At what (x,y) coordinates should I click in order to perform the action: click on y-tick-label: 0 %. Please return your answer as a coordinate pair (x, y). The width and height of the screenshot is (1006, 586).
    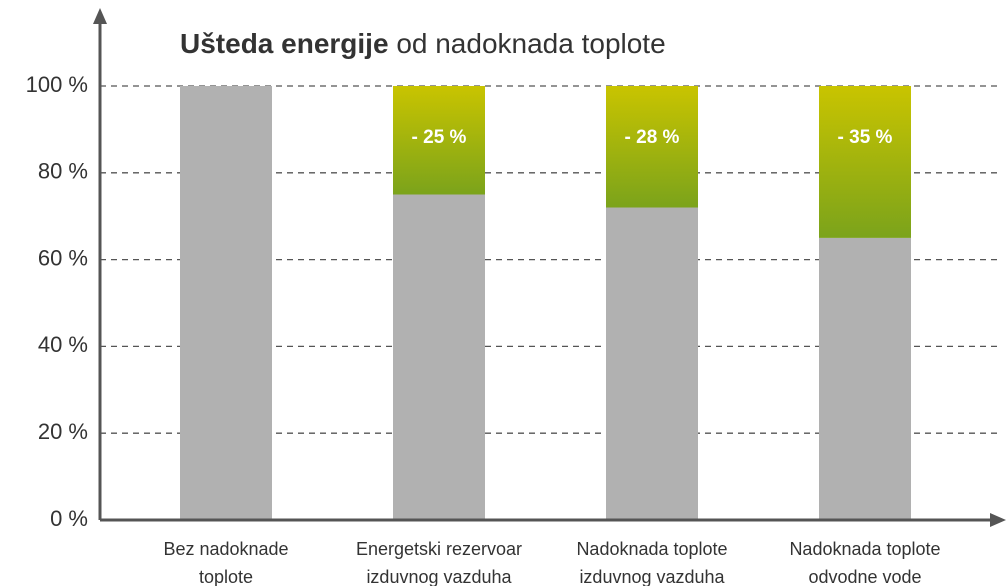
    Looking at the image, I should click on (69, 518).